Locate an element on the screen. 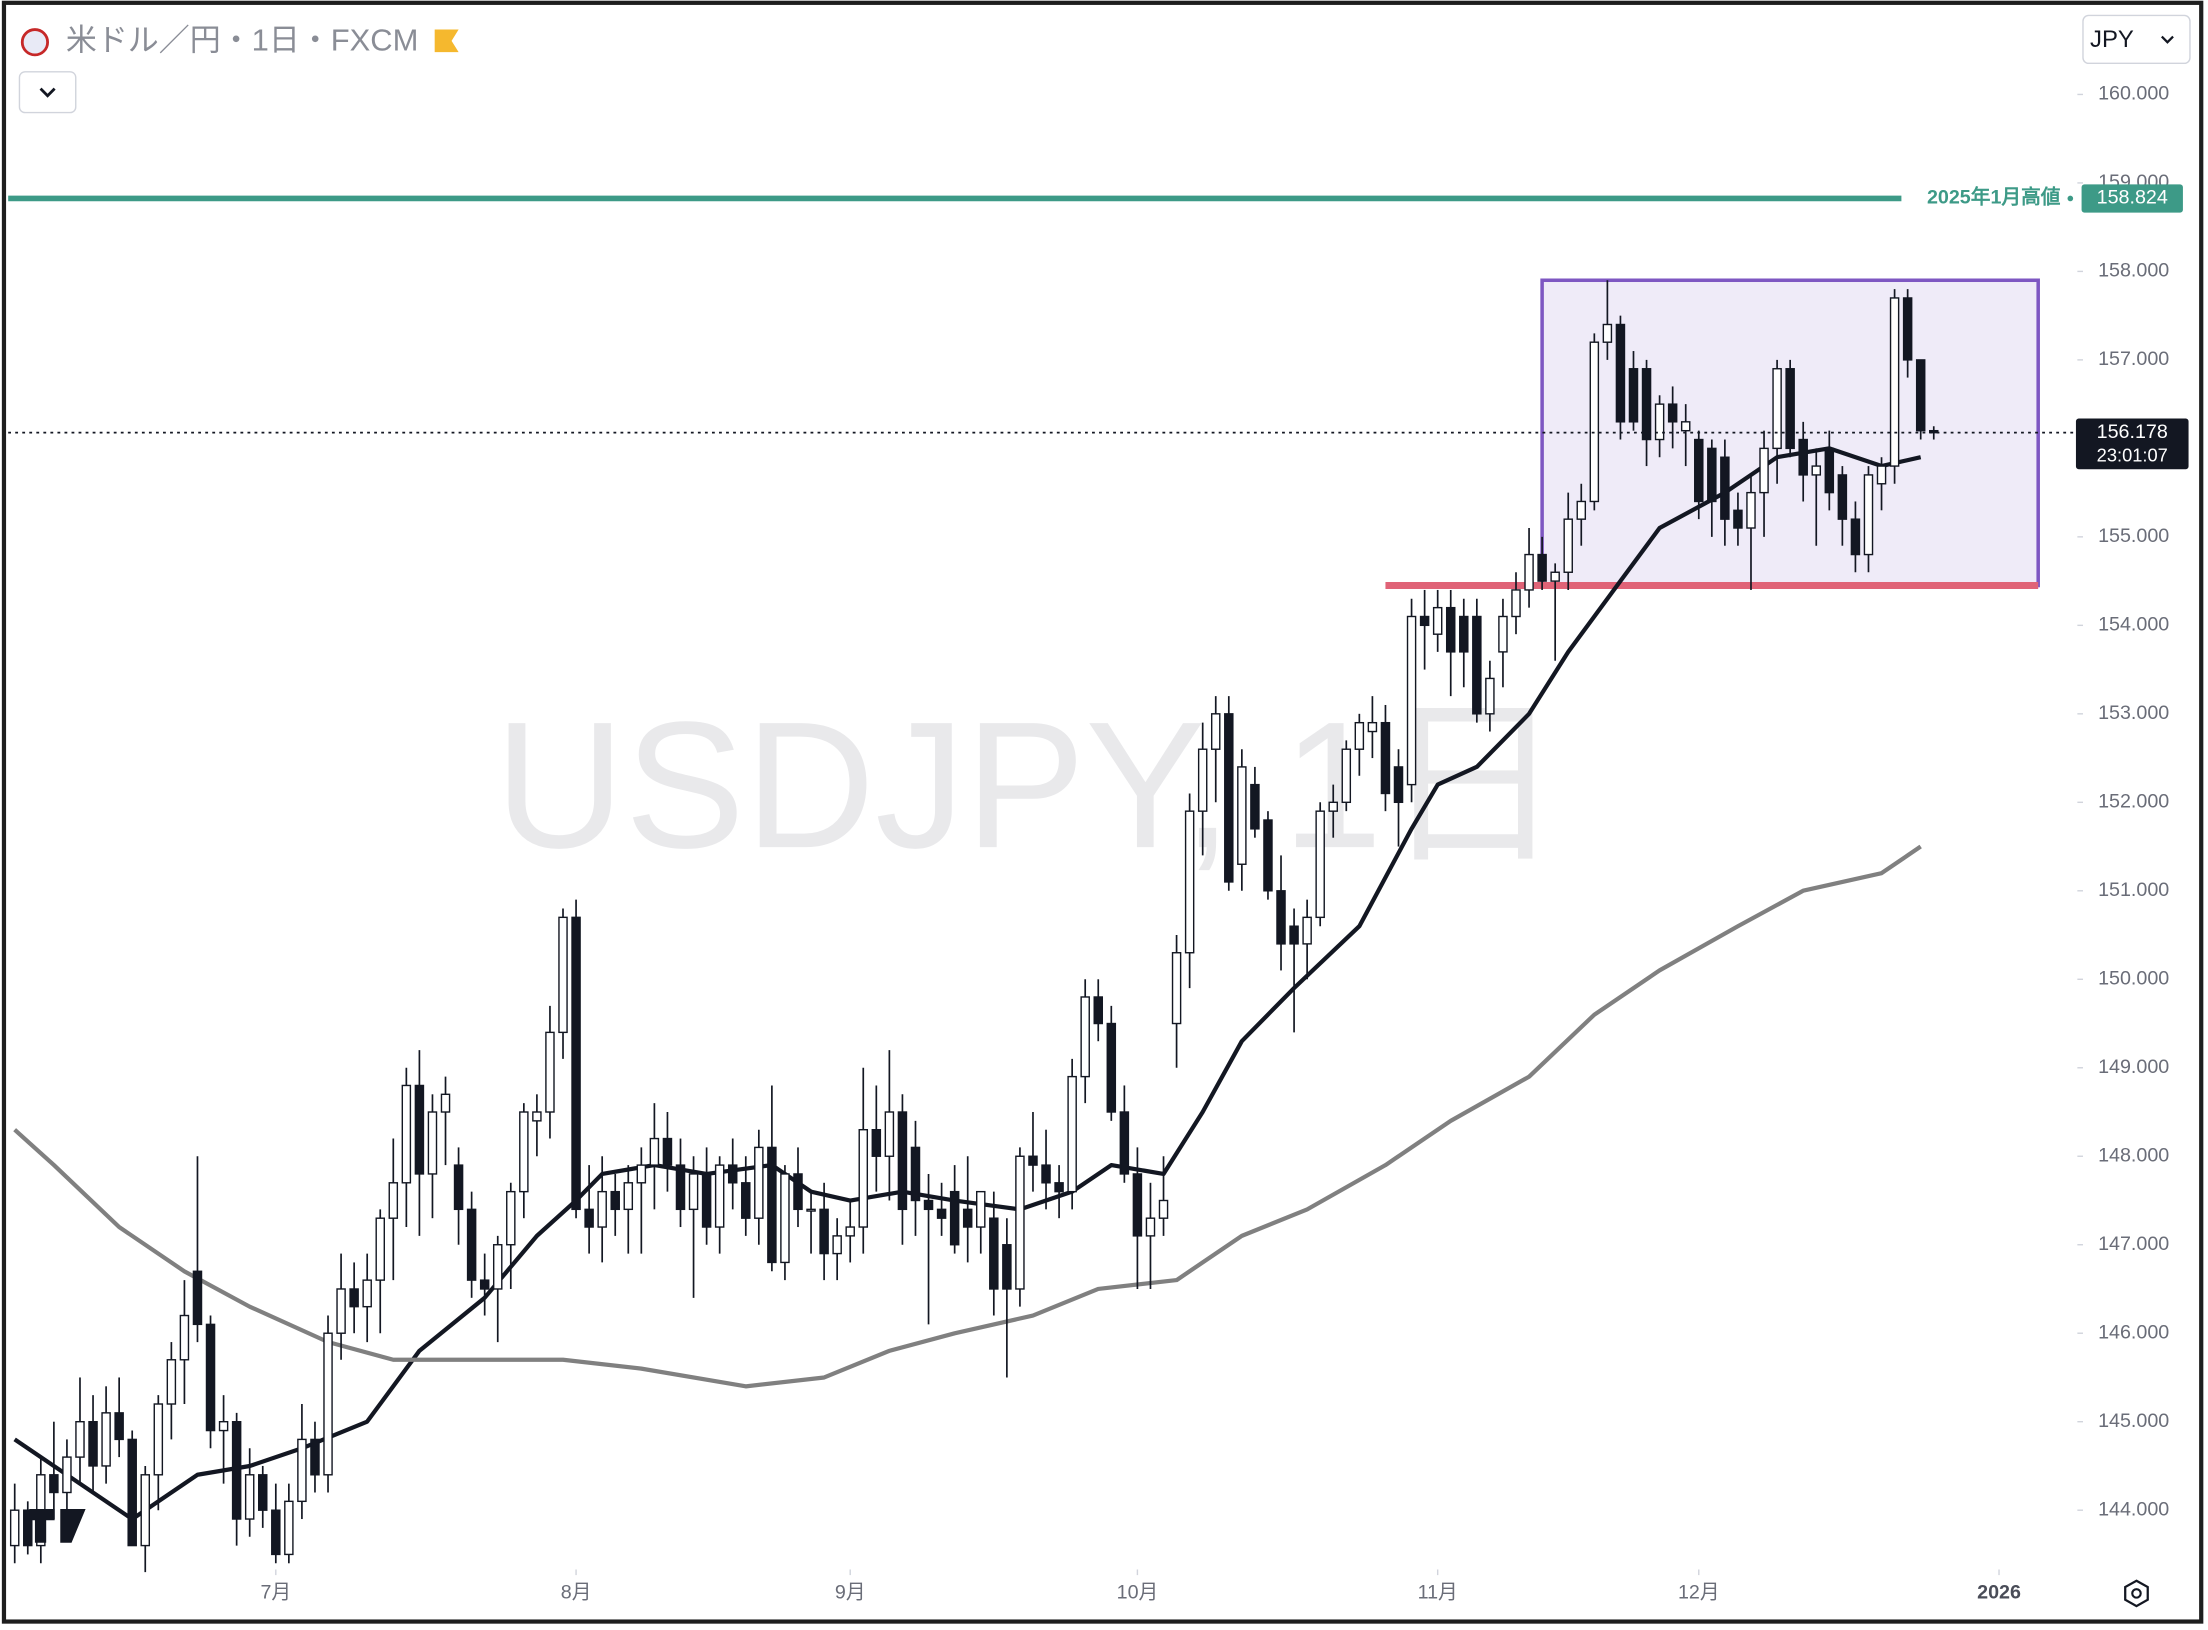 The image size is (2208, 1630). settings-button is located at coordinates (2136, 1593).